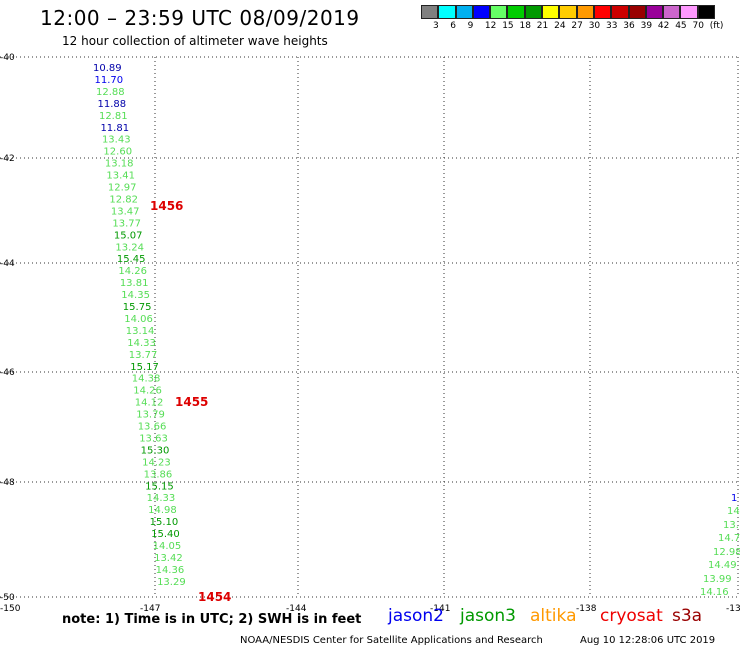  I want to click on time-label: 1455, so click(191, 402).